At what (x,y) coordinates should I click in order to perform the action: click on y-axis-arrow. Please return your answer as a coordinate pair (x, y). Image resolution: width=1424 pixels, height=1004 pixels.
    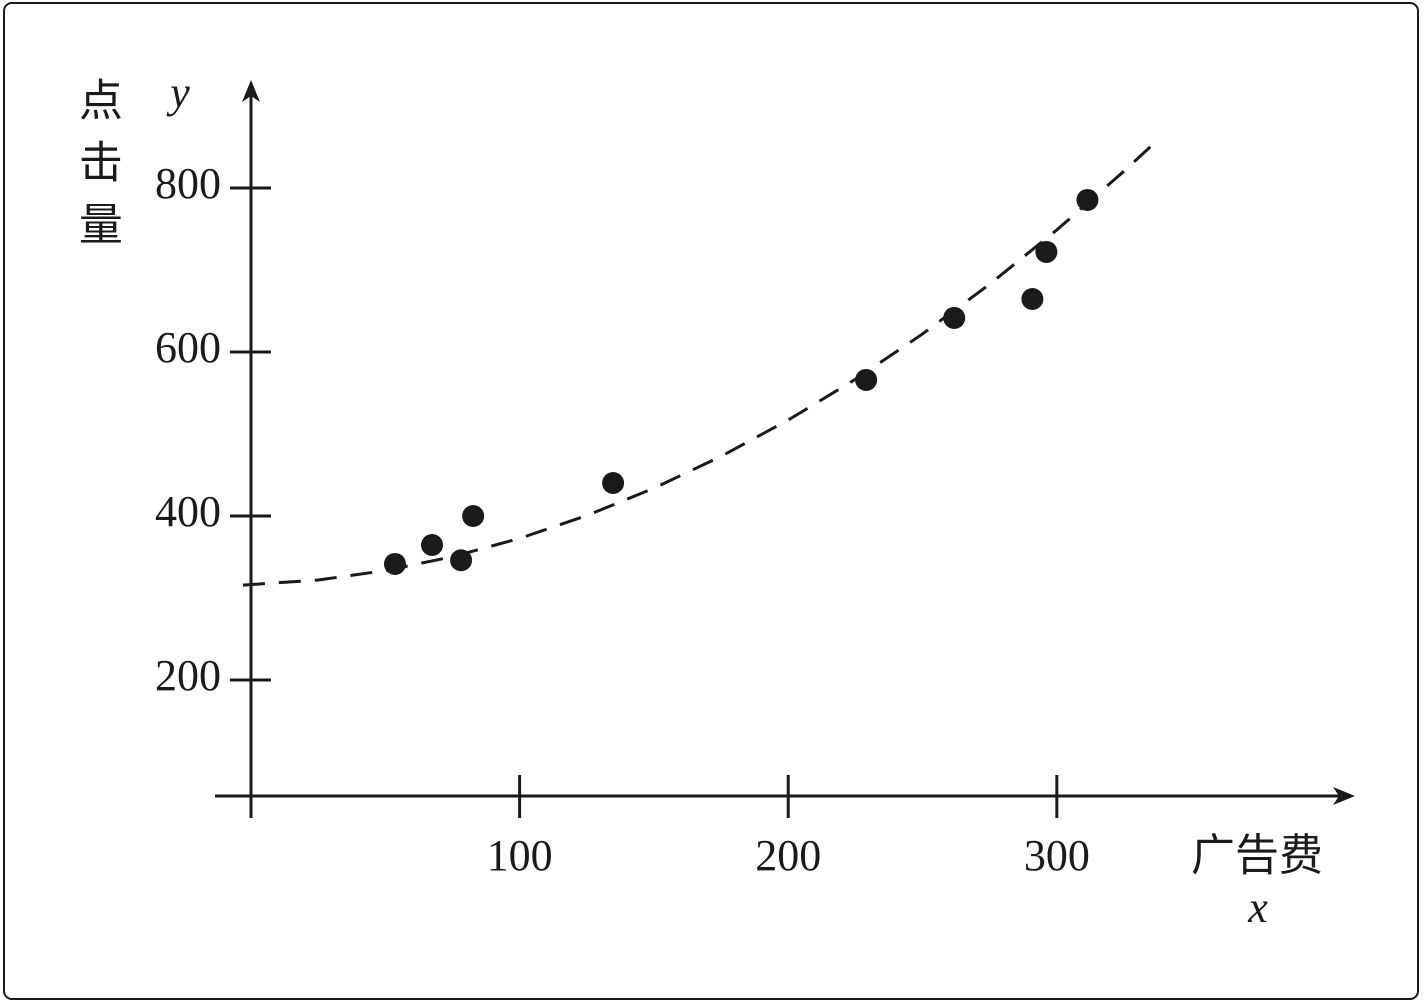
    Looking at the image, I should click on (250, 91).